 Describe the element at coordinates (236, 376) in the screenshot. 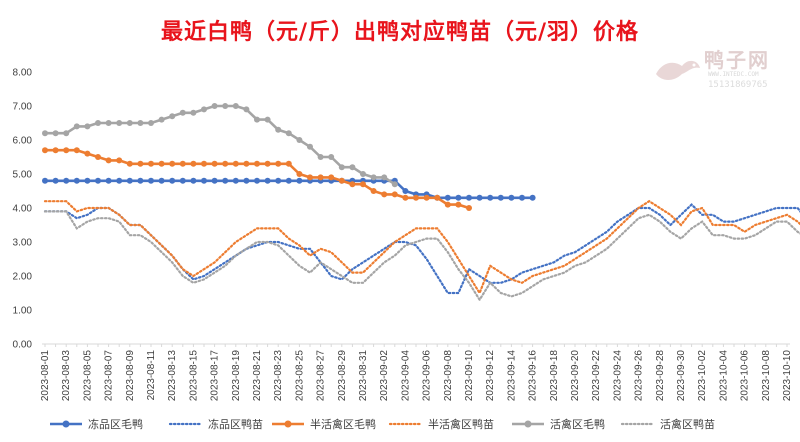

I see `x-tick-label: 2023-08-19` at that location.